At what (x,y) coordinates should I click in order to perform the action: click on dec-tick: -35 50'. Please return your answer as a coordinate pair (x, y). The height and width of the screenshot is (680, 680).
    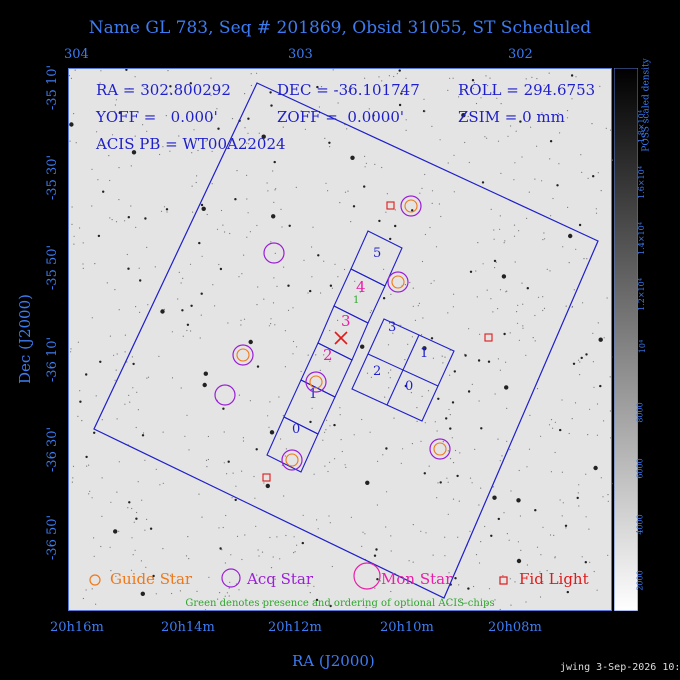
    Looking at the image, I should click on (53, 267).